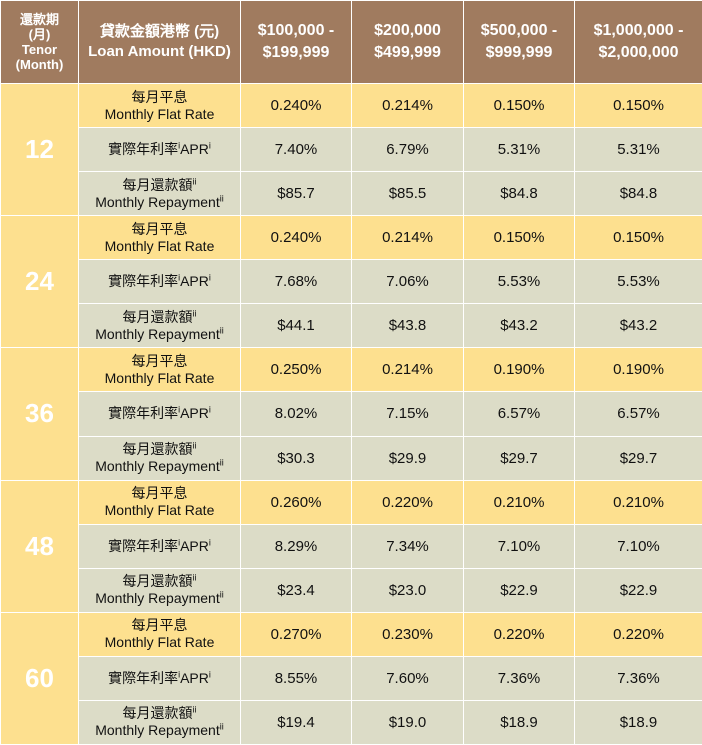 The image size is (702, 745). I want to click on band-header-1: $100,000 - $199,999, so click(296, 42).